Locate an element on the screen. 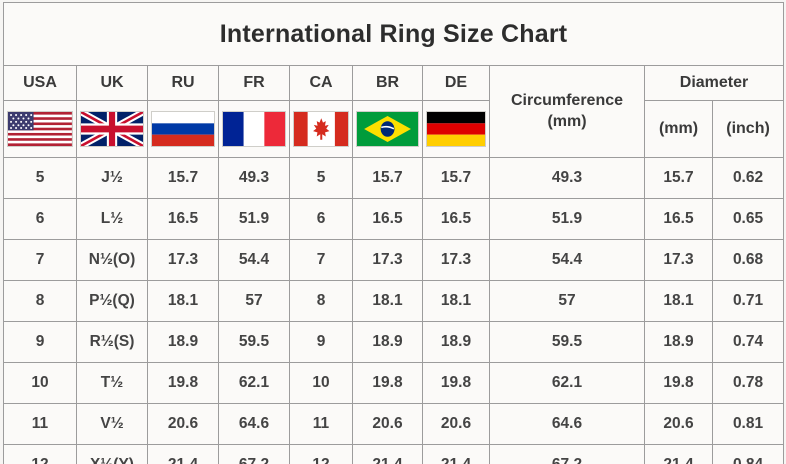 The image size is (786, 464). table-cell: 49.3 is located at coordinates (567, 178).